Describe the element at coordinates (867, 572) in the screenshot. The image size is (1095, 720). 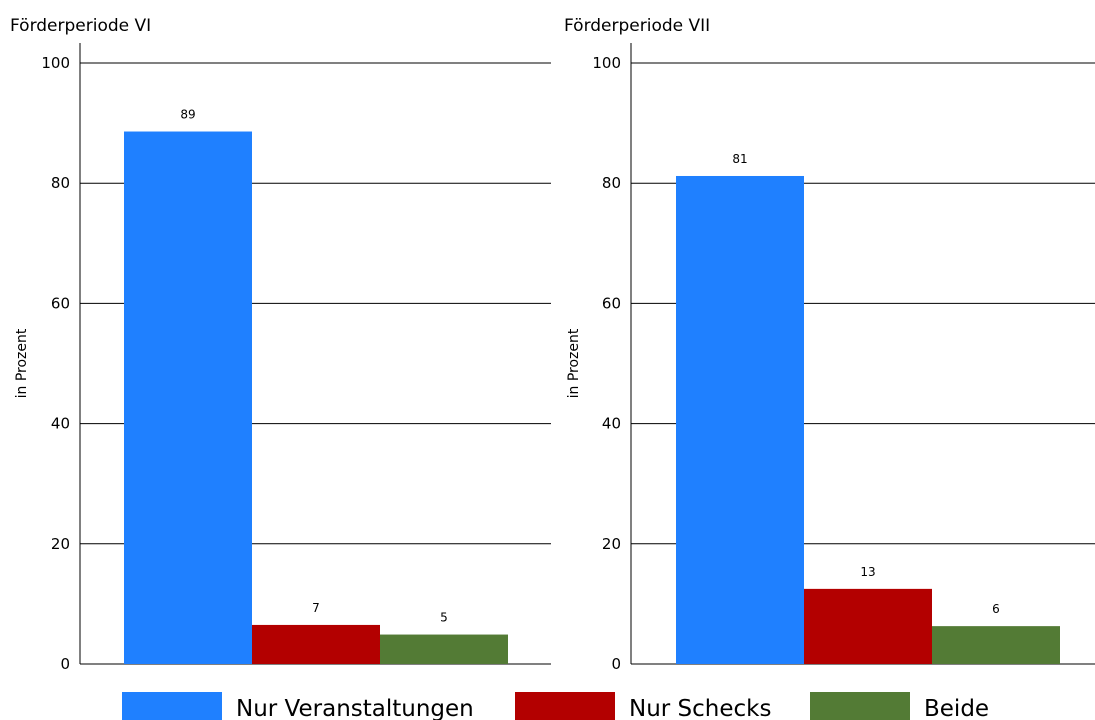
I see `data-label: 13` at that location.